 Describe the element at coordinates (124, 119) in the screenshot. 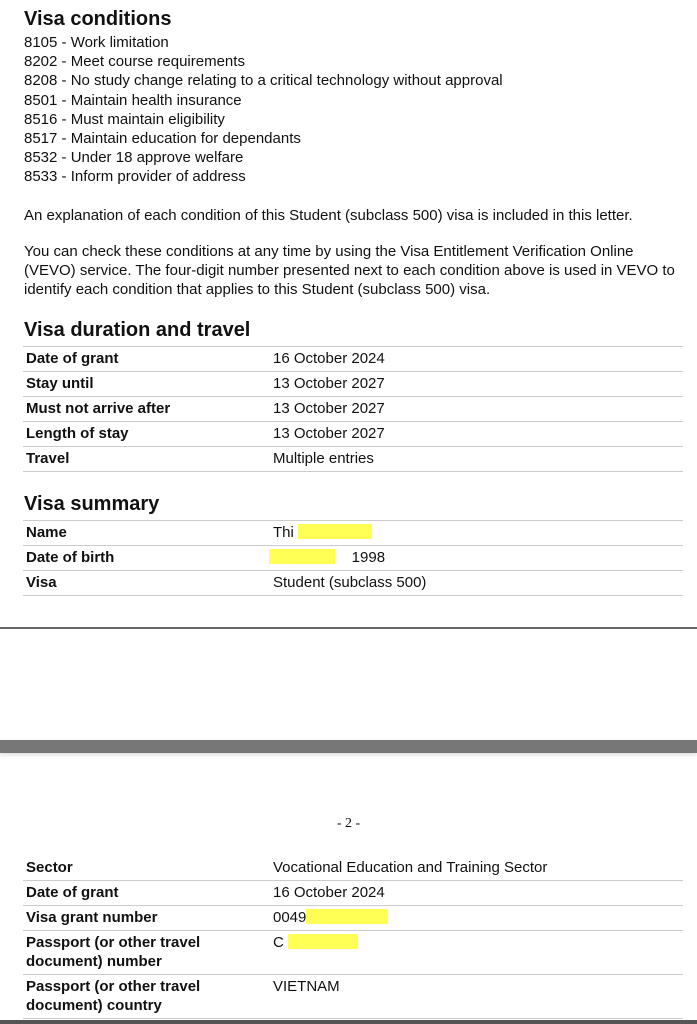

I see `condition-item: 8516 - Must maintain eligibility` at that location.